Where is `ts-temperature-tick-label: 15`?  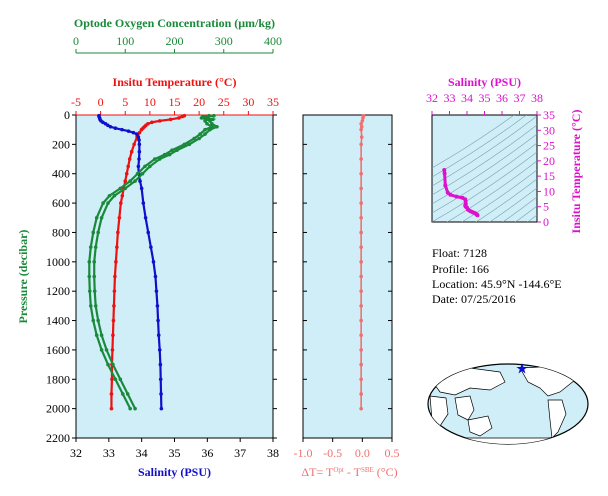
ts-temperature-tick-label: 15 is located at coordinates (549, 176).